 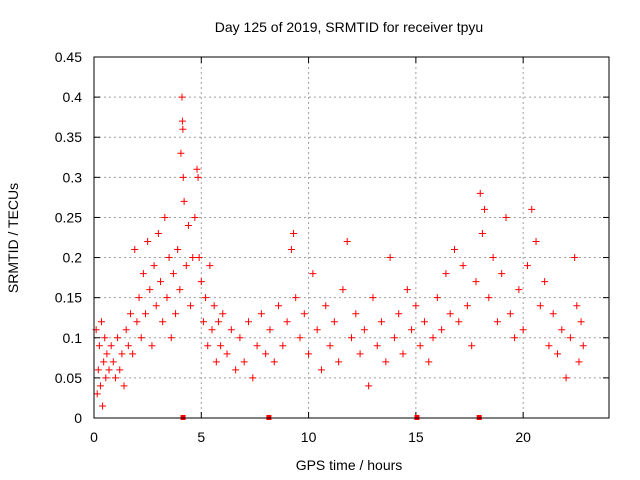 I want to click on y-tick-label: 0.15, so click(x=68, y=298).